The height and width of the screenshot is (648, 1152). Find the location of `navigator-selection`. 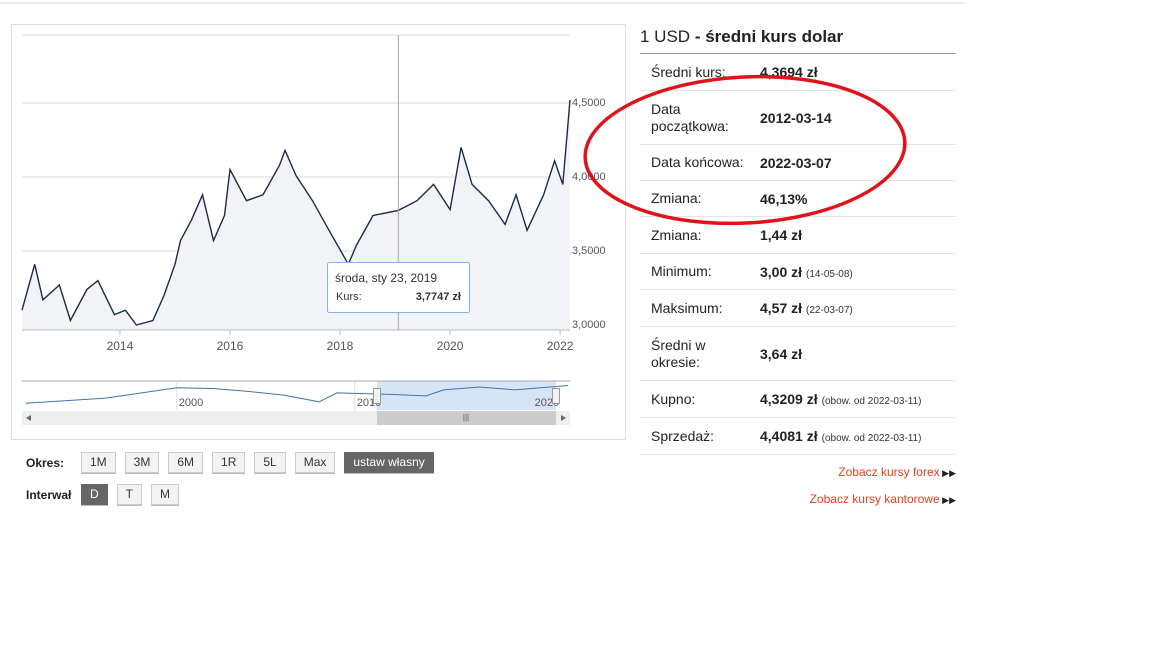

navigator-selection is located at coordinates (466, 395).